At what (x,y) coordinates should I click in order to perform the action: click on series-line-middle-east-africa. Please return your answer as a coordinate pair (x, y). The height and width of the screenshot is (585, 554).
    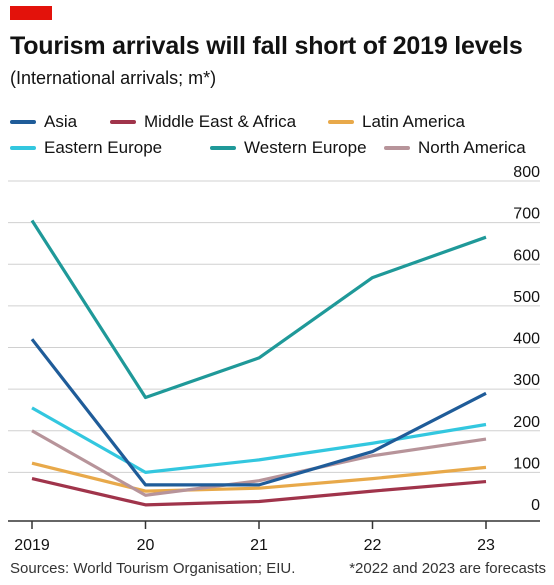
    Looking at the image, I should click on (259, 492).